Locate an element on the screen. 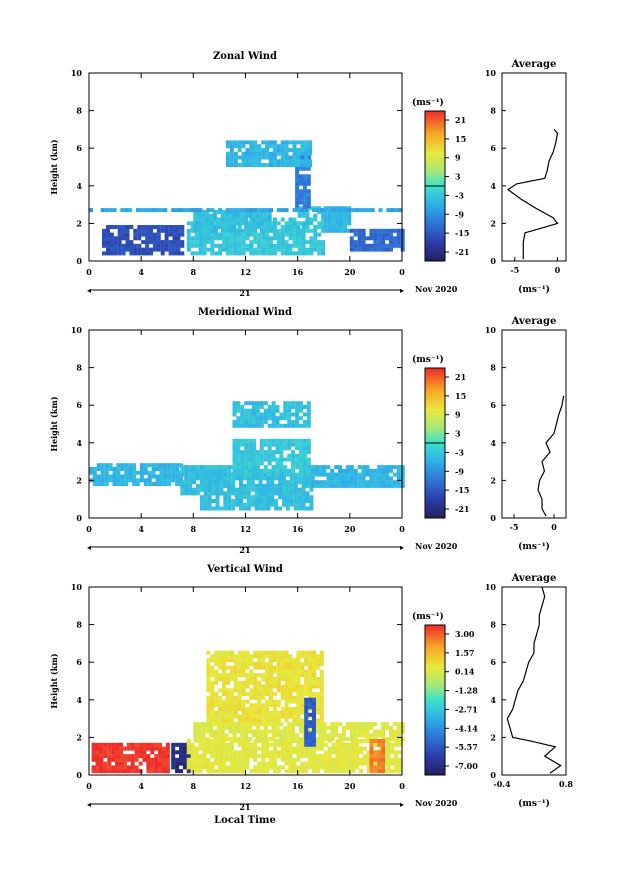 This screenshot has width=624, height=873. colorbar-tick-label: 1.57 is located at coordinates (464, 653).